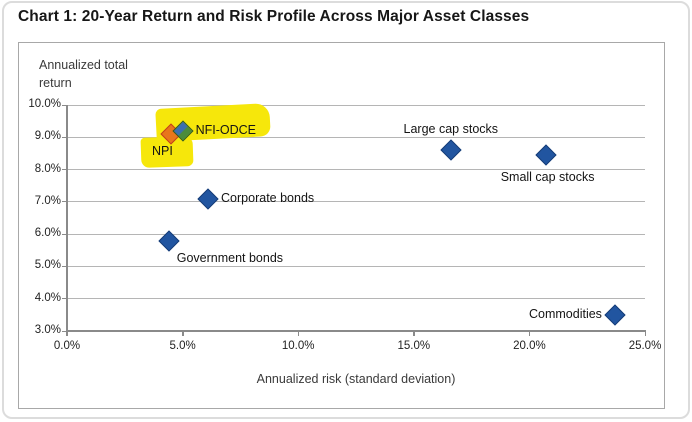  Describe the element at coordinates (226, 129) in the screenshot. I see `point-label: NFI-ODCE` at that location.